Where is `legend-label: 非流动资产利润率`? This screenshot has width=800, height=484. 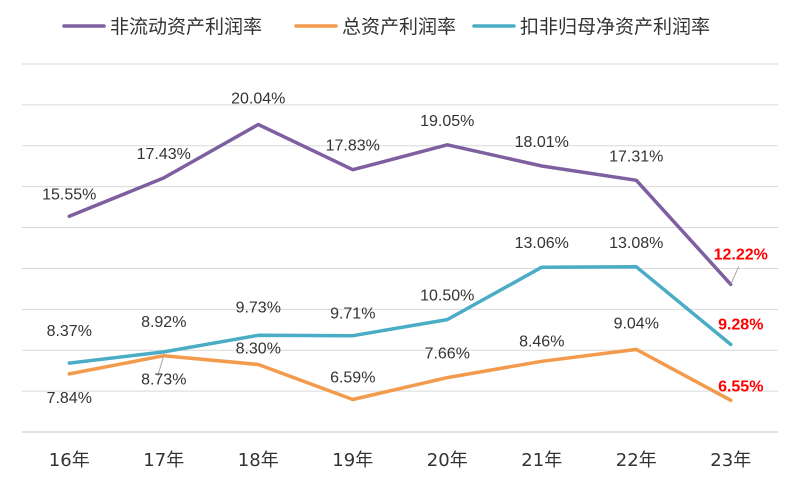
legend-label: 非流动资产利润率 is located at coordinates (186, 27).